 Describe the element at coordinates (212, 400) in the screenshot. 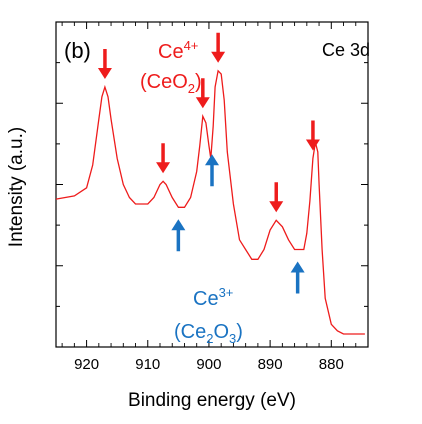

I see `x-axis-title: Binding energy (eV)` at that location.